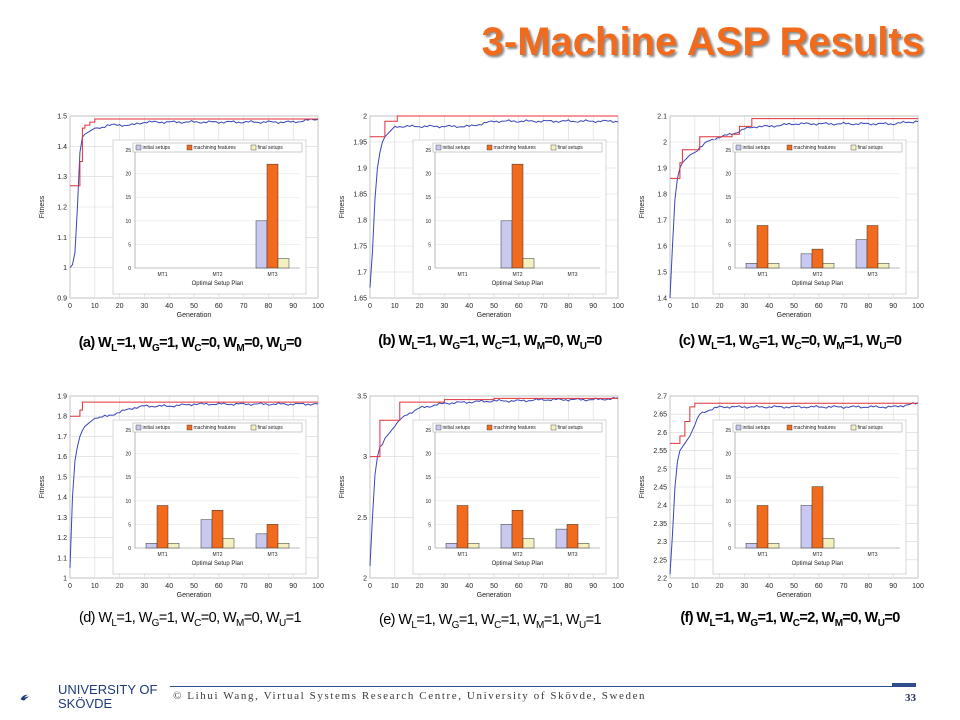 The image size is (960, 720). Describe the element at coordinates (128, 198) in the screenshot. I see `inset-y-tick-label: 15` at that location.